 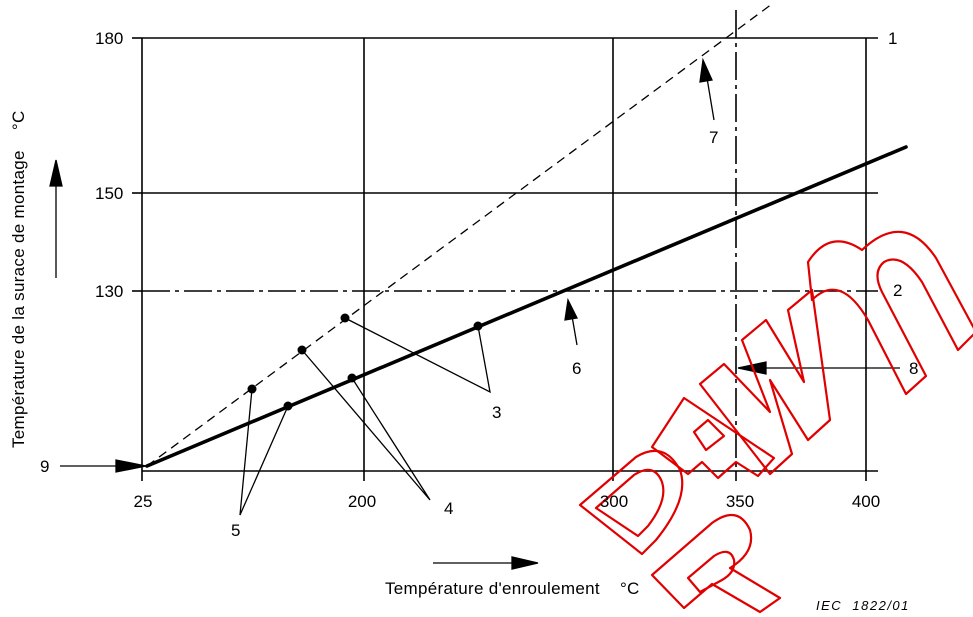 I want to click on watermark-letter-w, so click(x=765, y=382).